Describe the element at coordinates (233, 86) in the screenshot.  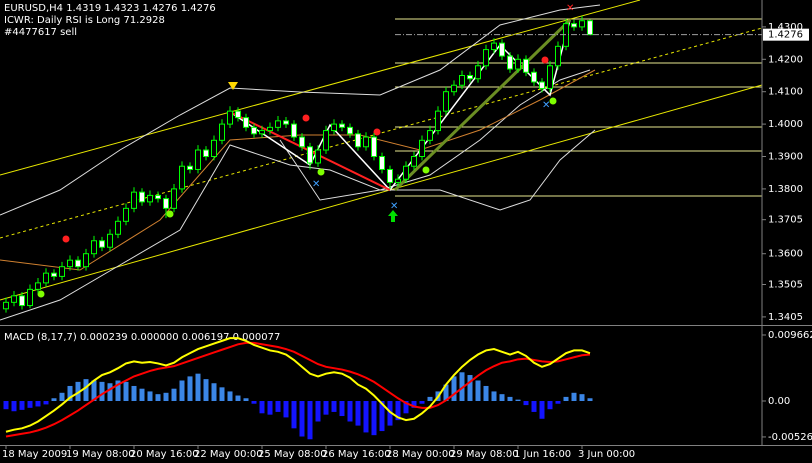
I see `down-arrow` at that location.